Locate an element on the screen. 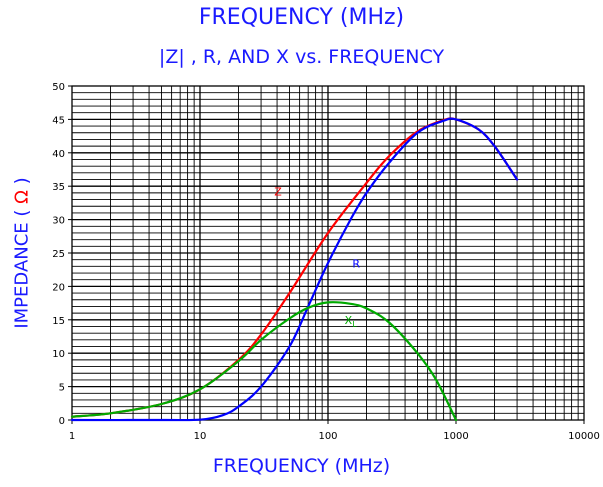 The image size is (603, 487). y-tick-label: 40 is located at coordinates (58, 154).